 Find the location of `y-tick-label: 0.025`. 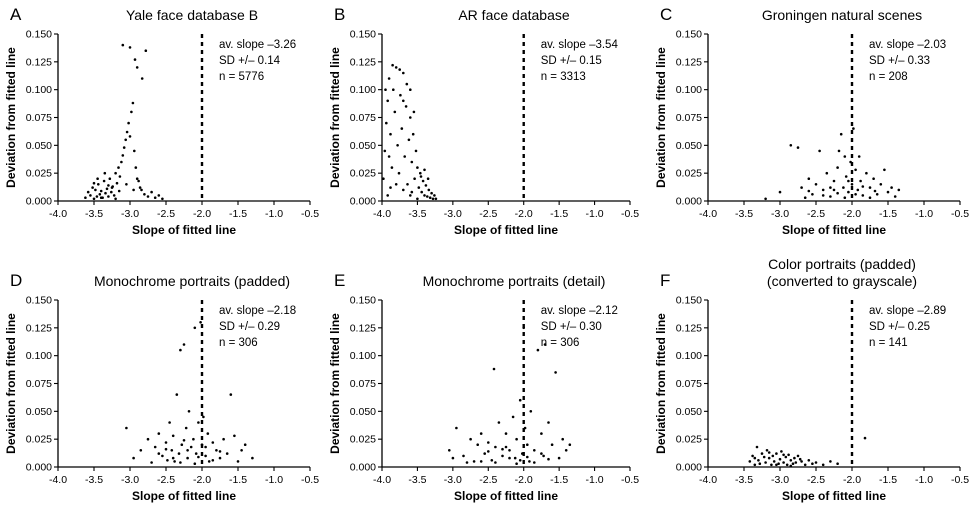

y-tick-label: 0.025 is located at coordinates (39, 174).